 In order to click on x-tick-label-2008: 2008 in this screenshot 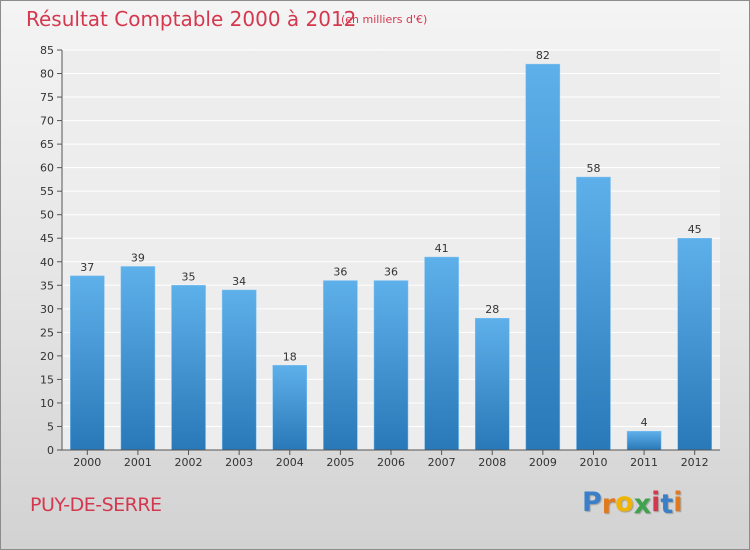, I will do `click(492, 462)`.